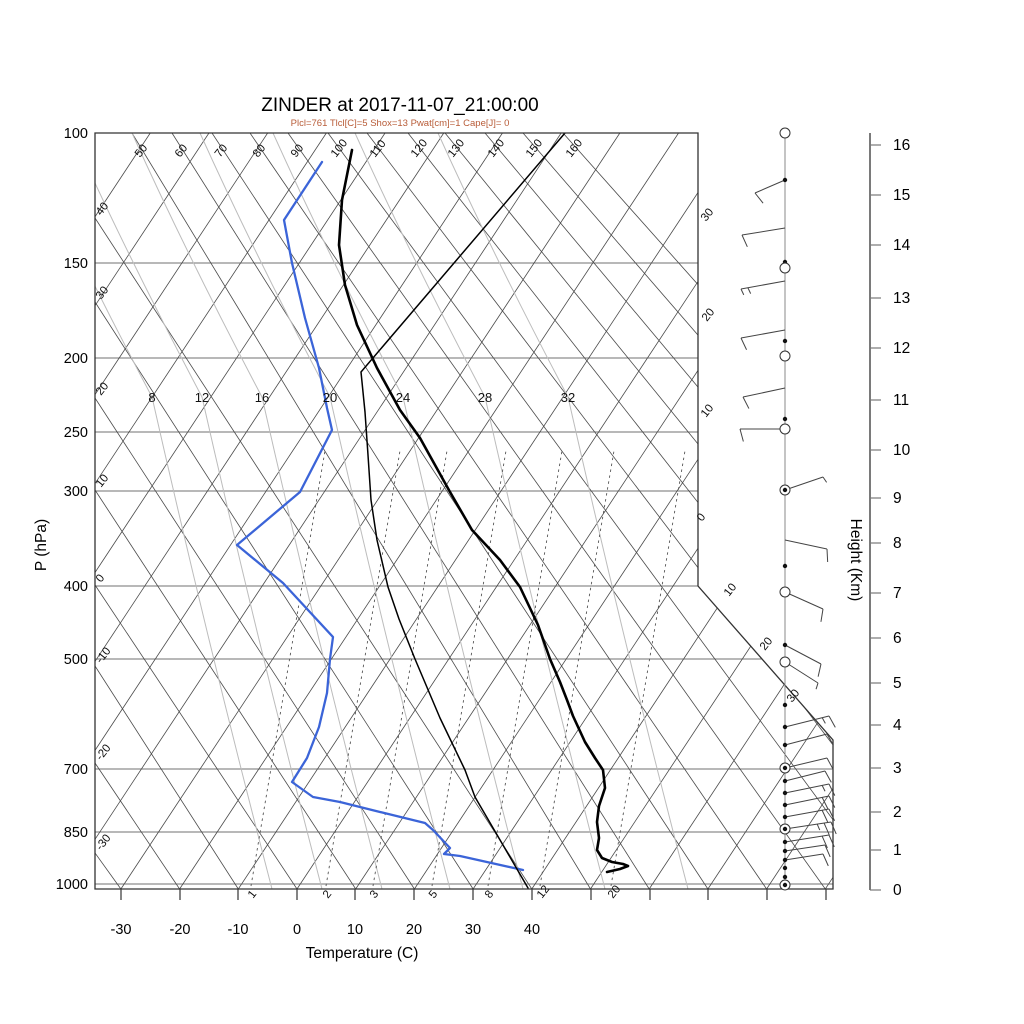 This screenshot has height=1024, width=1024. I want to click on pressure-tick-label: 150, so click(76, 264).